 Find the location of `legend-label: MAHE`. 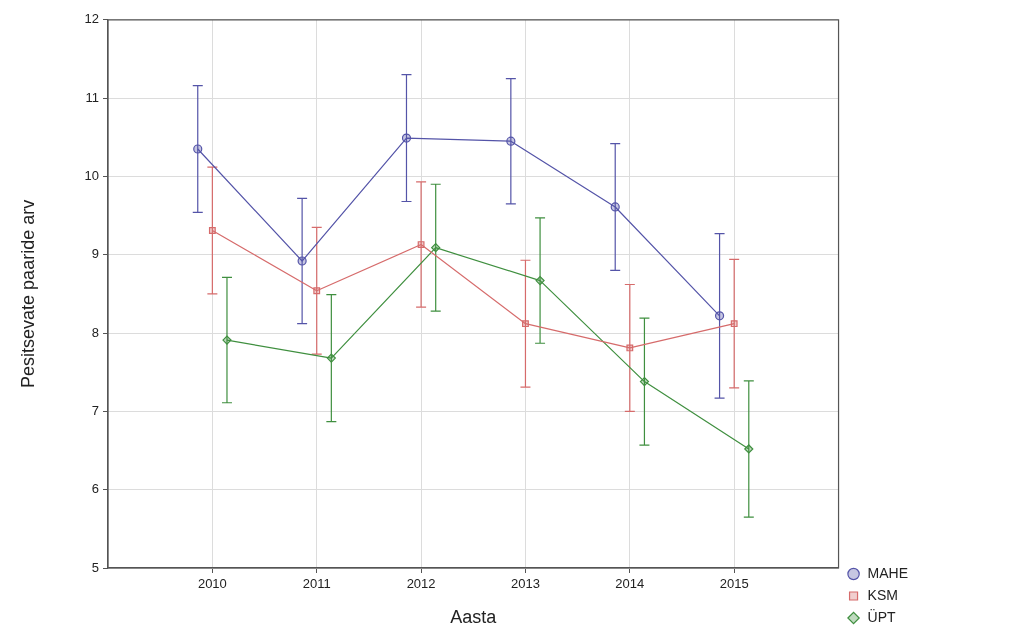

legend-label: MAHE is located at coordinates (887, 572).